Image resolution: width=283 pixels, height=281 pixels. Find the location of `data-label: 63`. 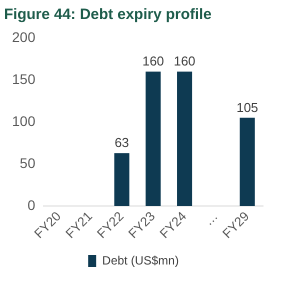

data-label: 63 is located at coordinates (122, 142).